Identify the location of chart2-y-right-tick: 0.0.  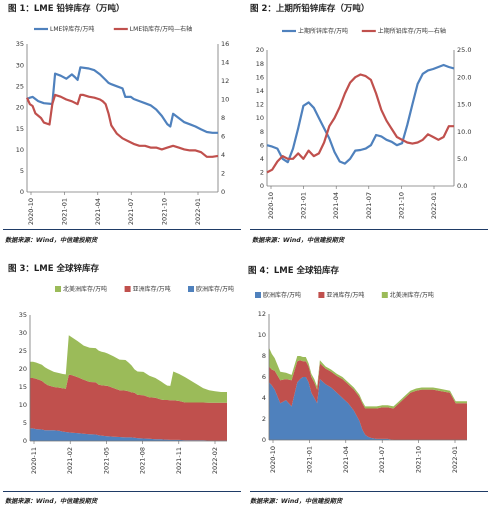
(462, 186).